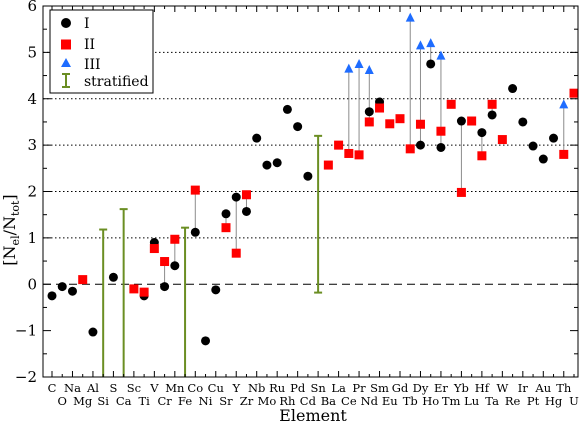  What do you see at coordinates (154, 249) in the screenshot?
I see `marker-II-V` at bounding box center [154, 249].